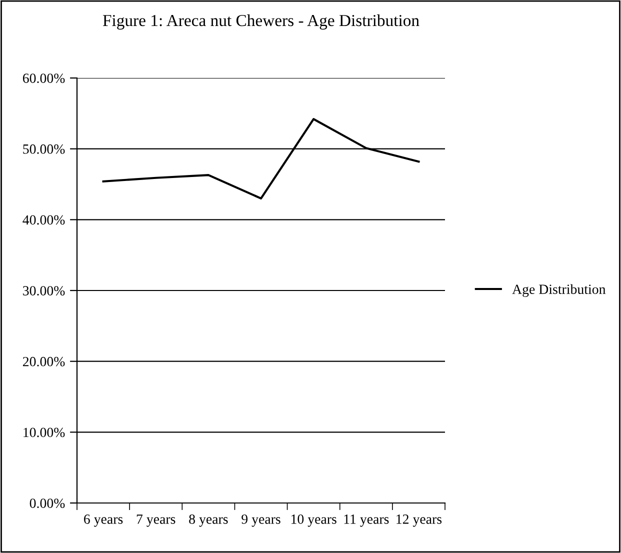 Image resolution: width=621 pixels, height=553 pixels. Describe the element at coordinates (47, 503) in the screenshot. I see `y-tick-label: 0.00%` at that location.